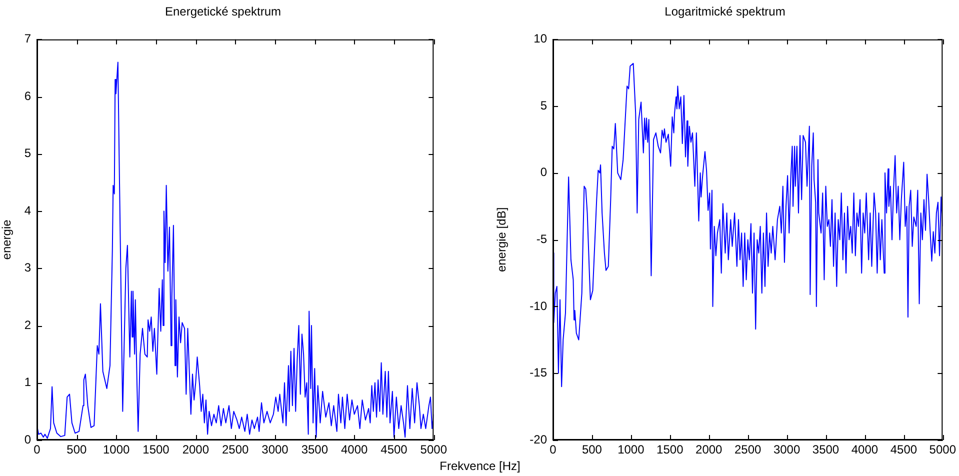 The image size is (959, 476). Describe the element at coordinates (7, 239) in the screenshot. I see `y-axis-title: energie` at that location.